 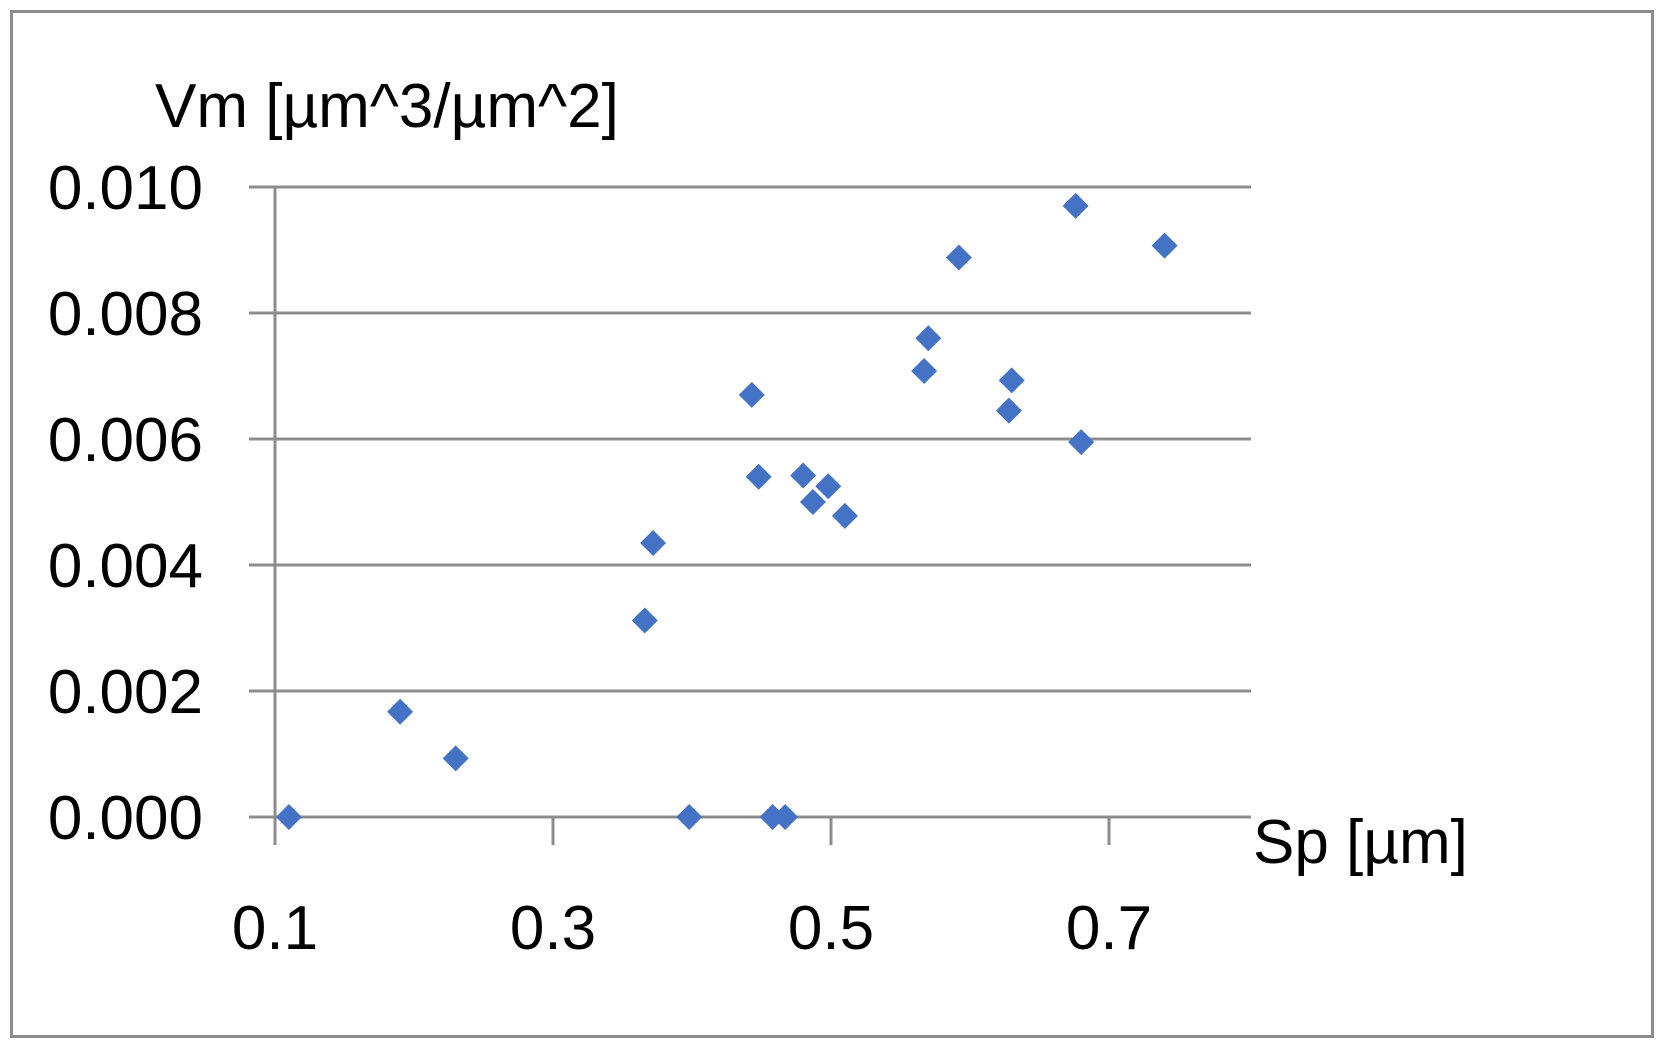 I want to click on x-tick-label: 0.3, so click(x=553, y=928).